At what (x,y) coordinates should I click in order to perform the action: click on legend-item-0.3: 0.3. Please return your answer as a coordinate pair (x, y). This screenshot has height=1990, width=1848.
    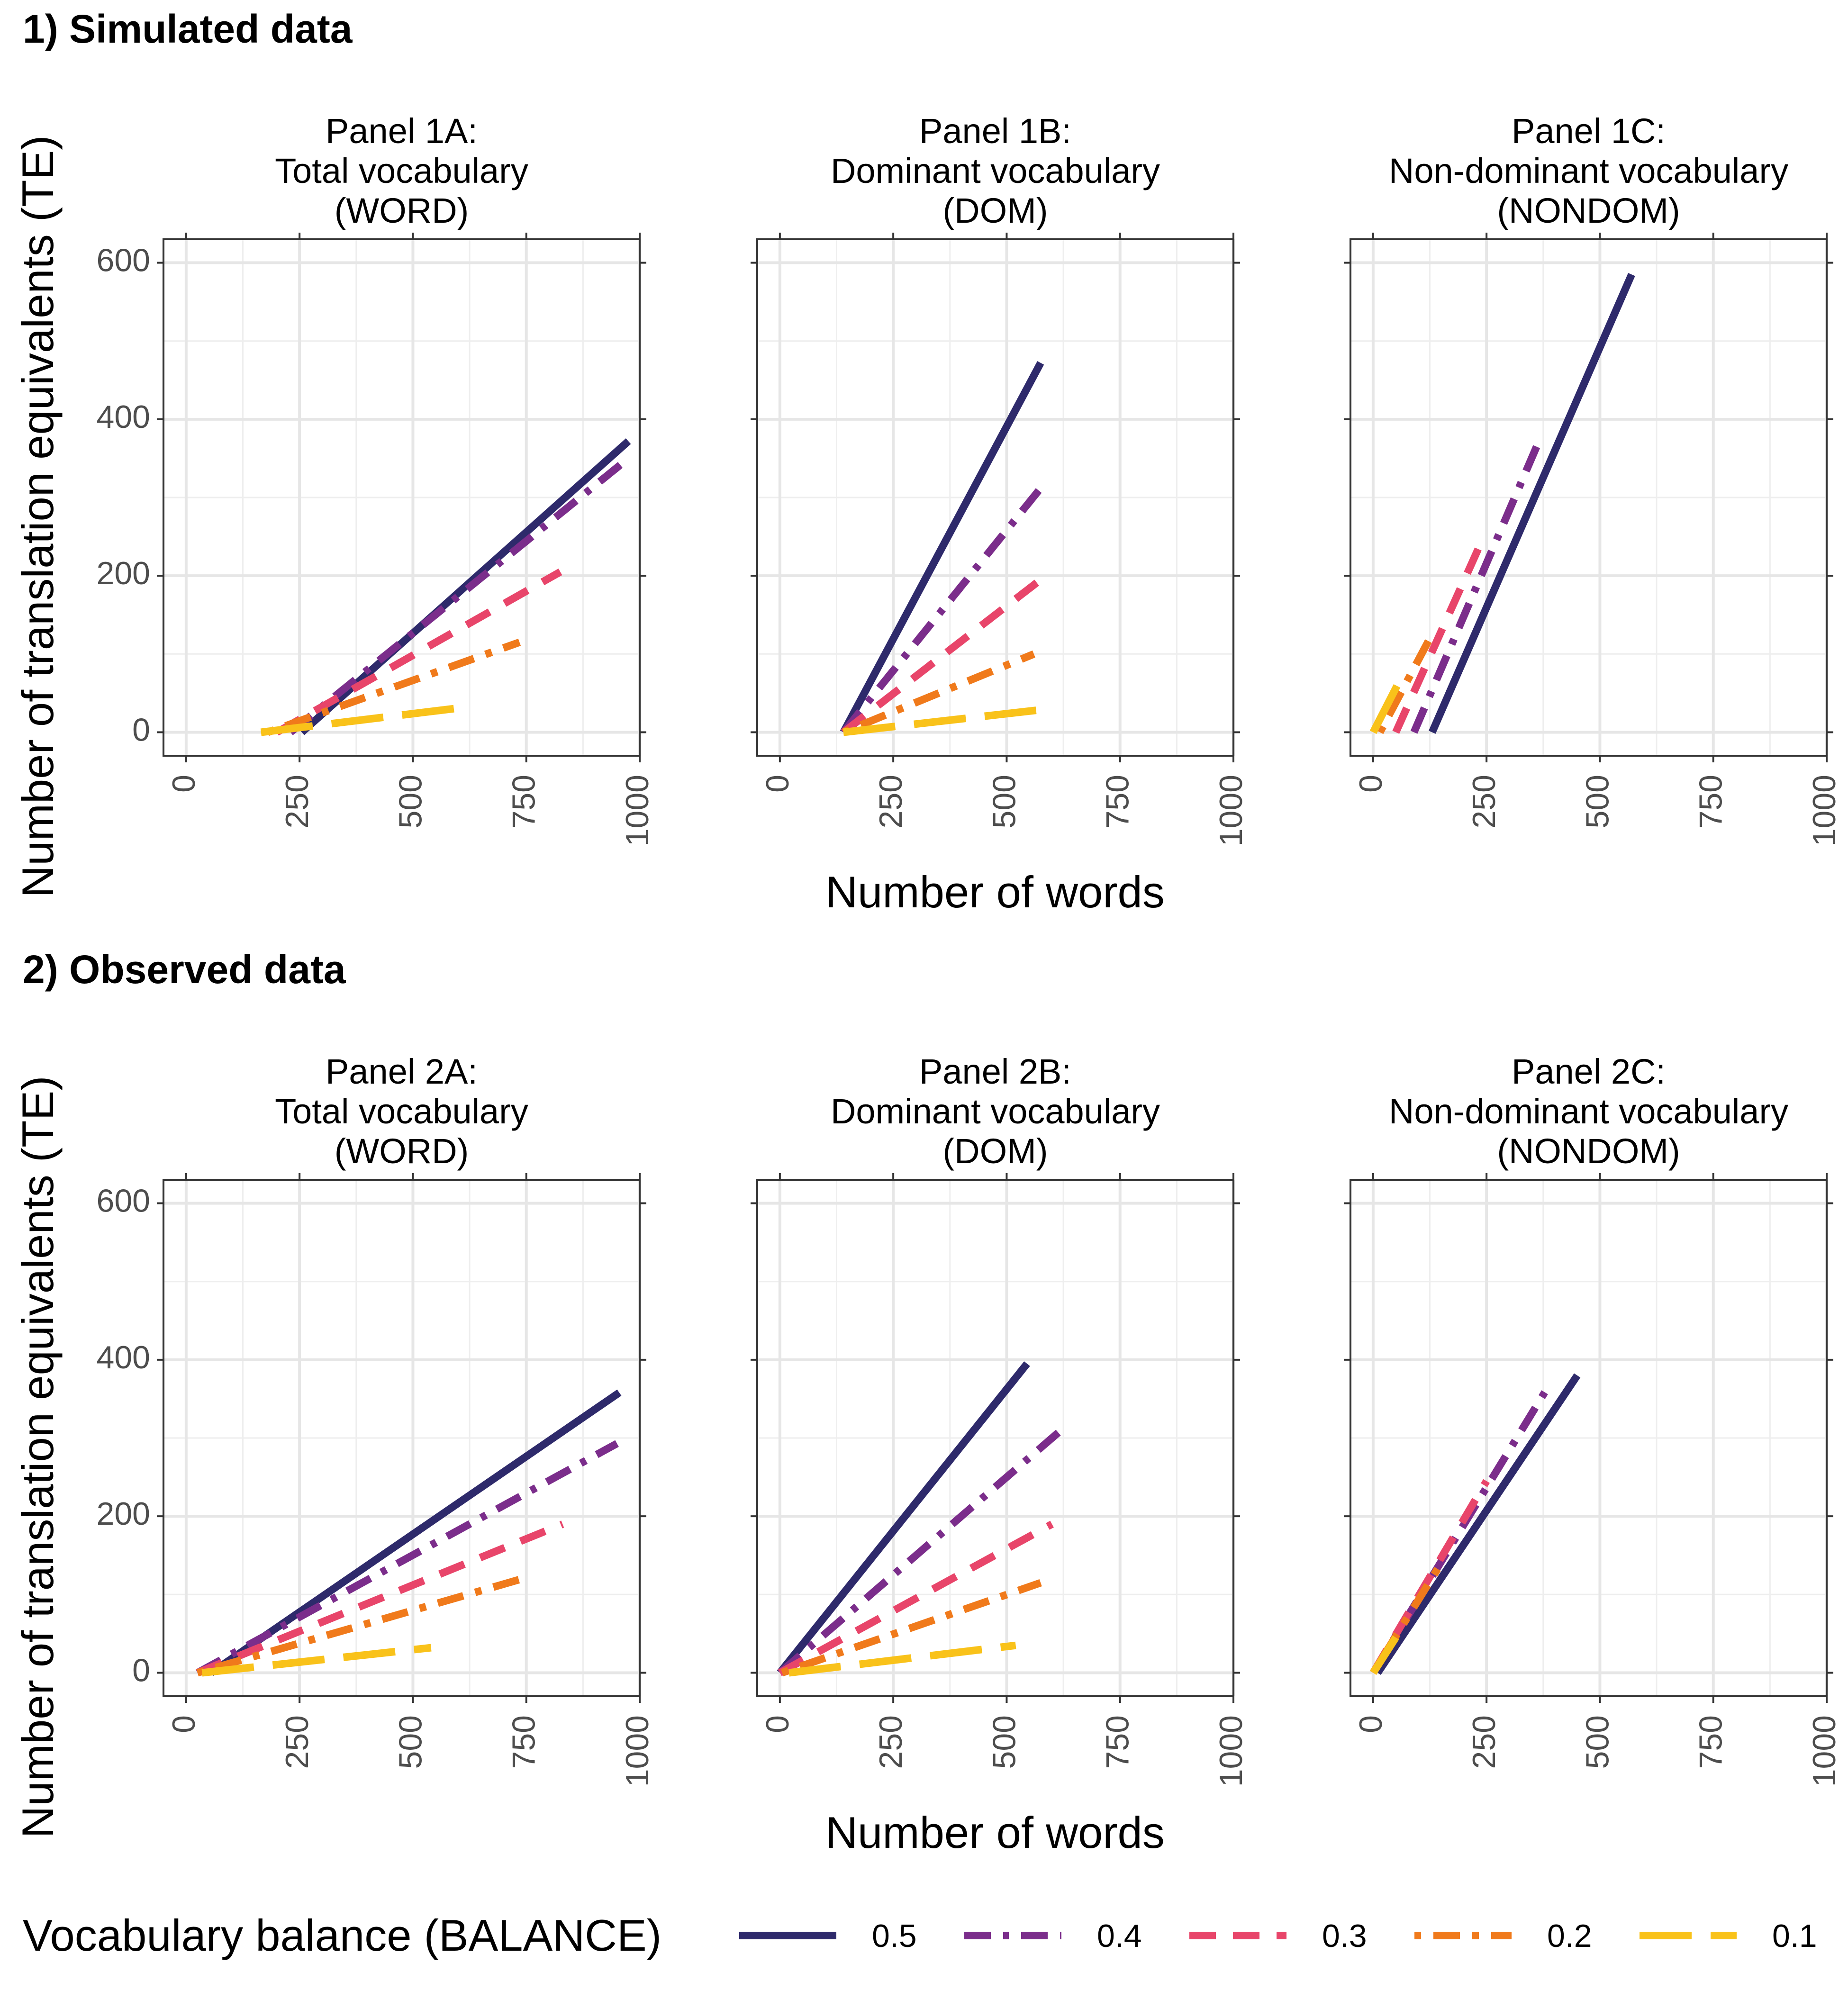
    Looking at the image, I should click on (1278, 1936).